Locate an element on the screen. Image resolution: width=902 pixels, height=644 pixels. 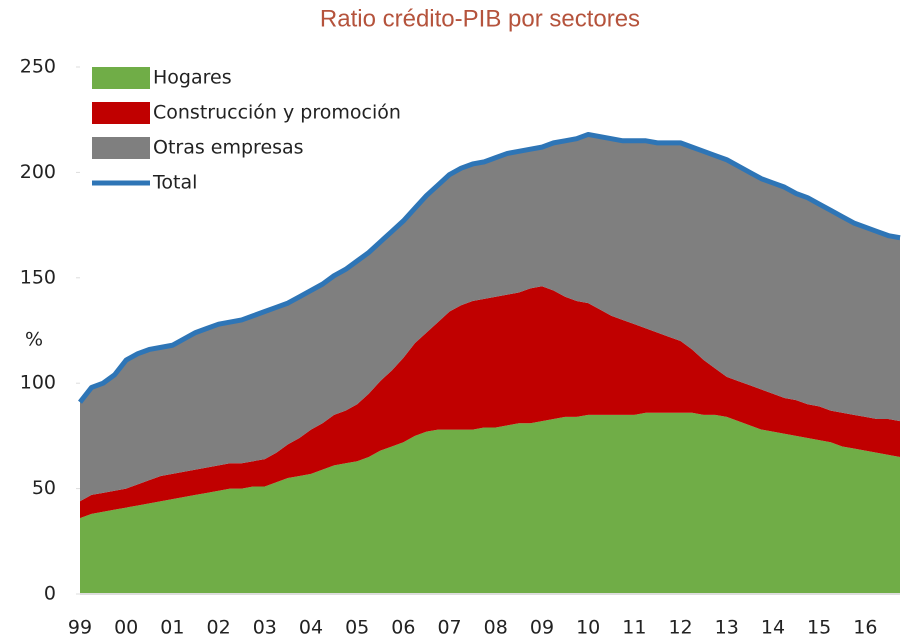
y-tick-label: 250 is located at coordinates (38, 67).